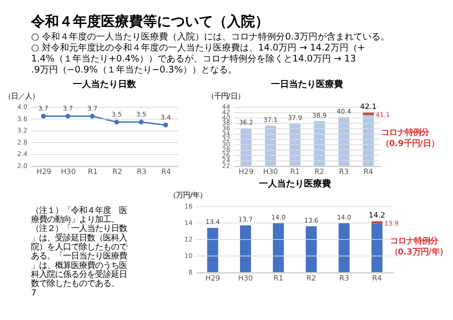 This screenshot has height=320, width=453. I want to click on chart-title: 一人当たり日数, so click(105, 84).